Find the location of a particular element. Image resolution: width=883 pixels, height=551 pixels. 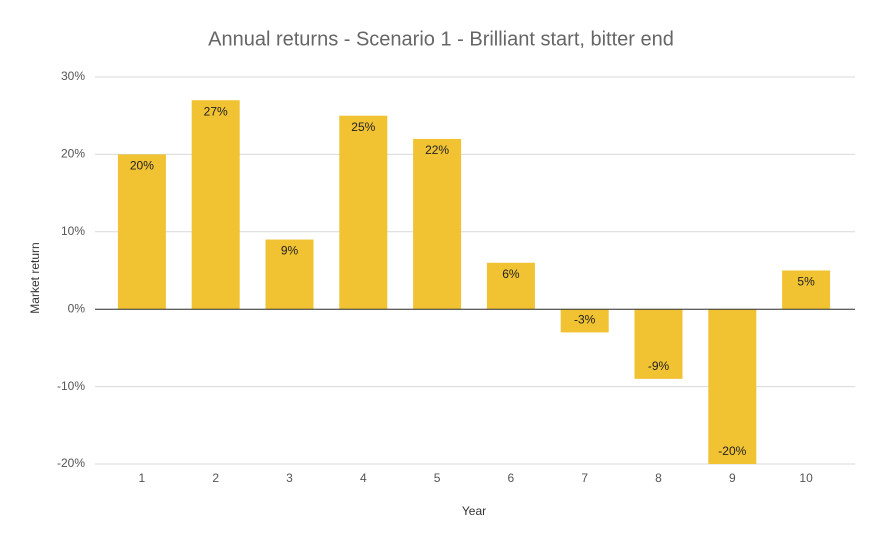

x-tick-label: 3 is located at coordinates (289, 478).